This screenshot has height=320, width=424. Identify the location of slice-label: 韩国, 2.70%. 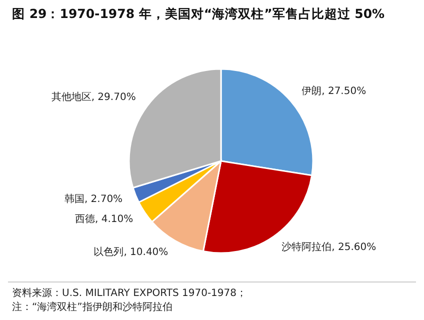
(93, 199).